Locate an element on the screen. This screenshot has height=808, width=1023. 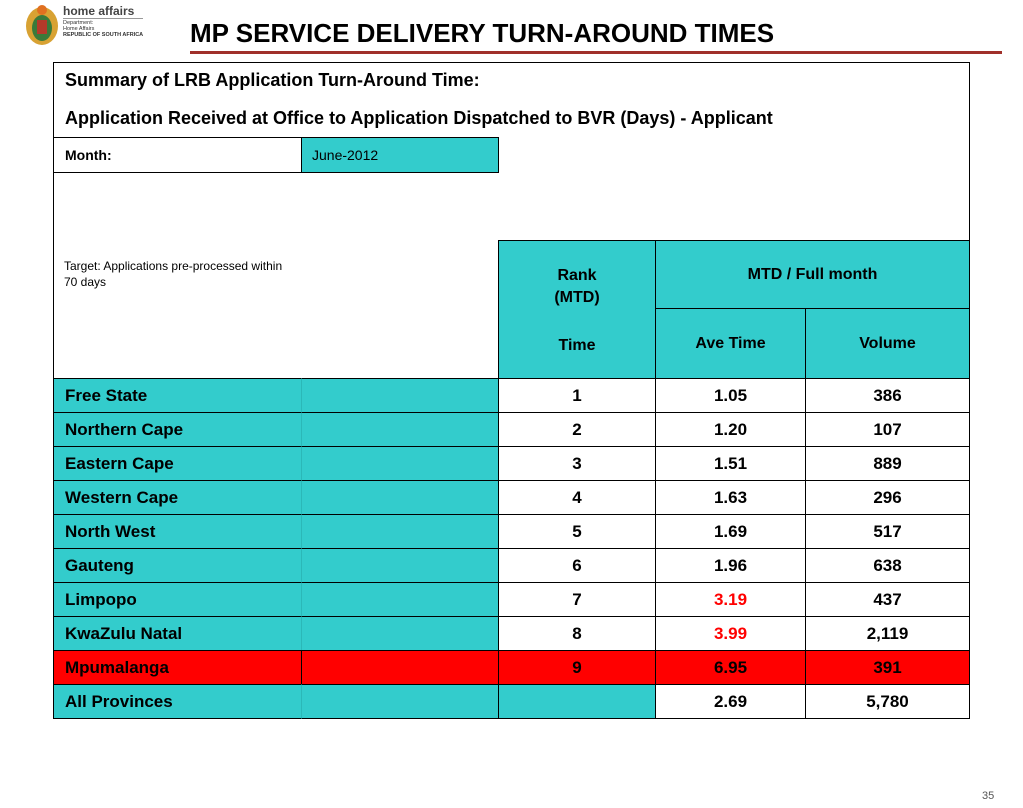
ave-time: 3.99 is located at coordinates (730, 633).